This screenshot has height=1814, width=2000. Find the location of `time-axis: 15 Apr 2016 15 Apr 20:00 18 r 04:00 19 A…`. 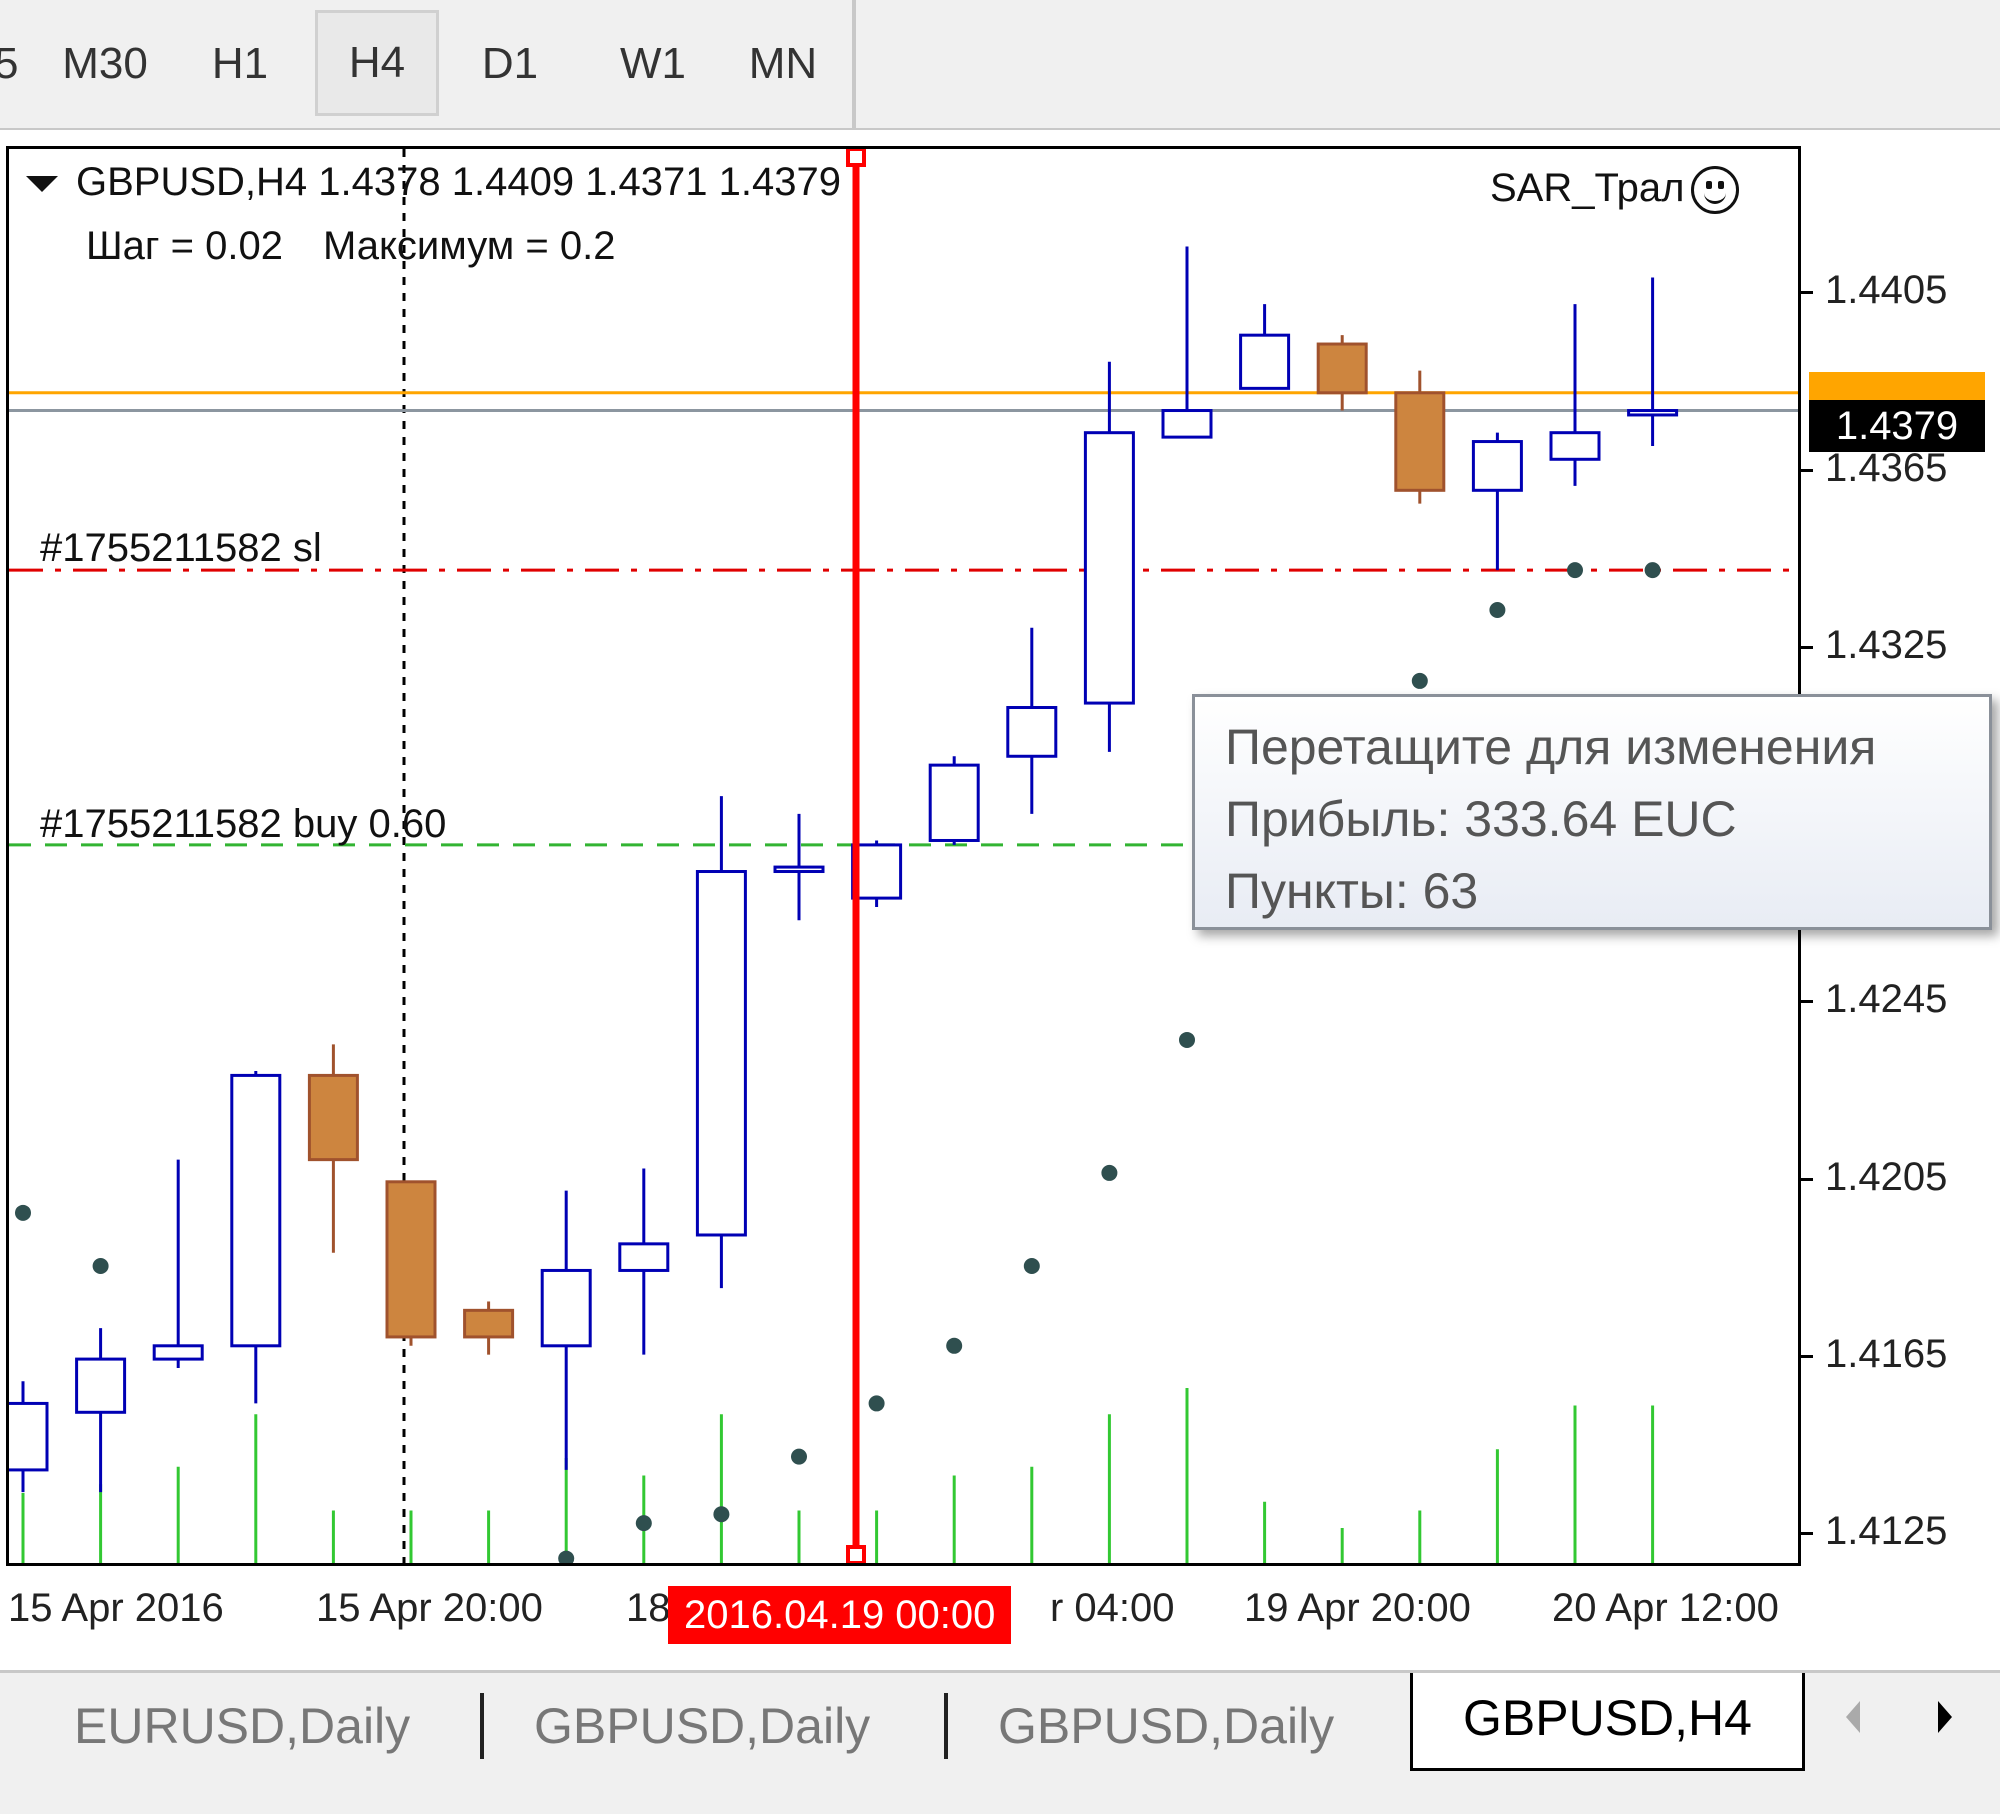

time-axis: 15 Apr 2016 15 Apr 20:00 18 r 04:00 19 A… is located at coordinates (900, 1611).